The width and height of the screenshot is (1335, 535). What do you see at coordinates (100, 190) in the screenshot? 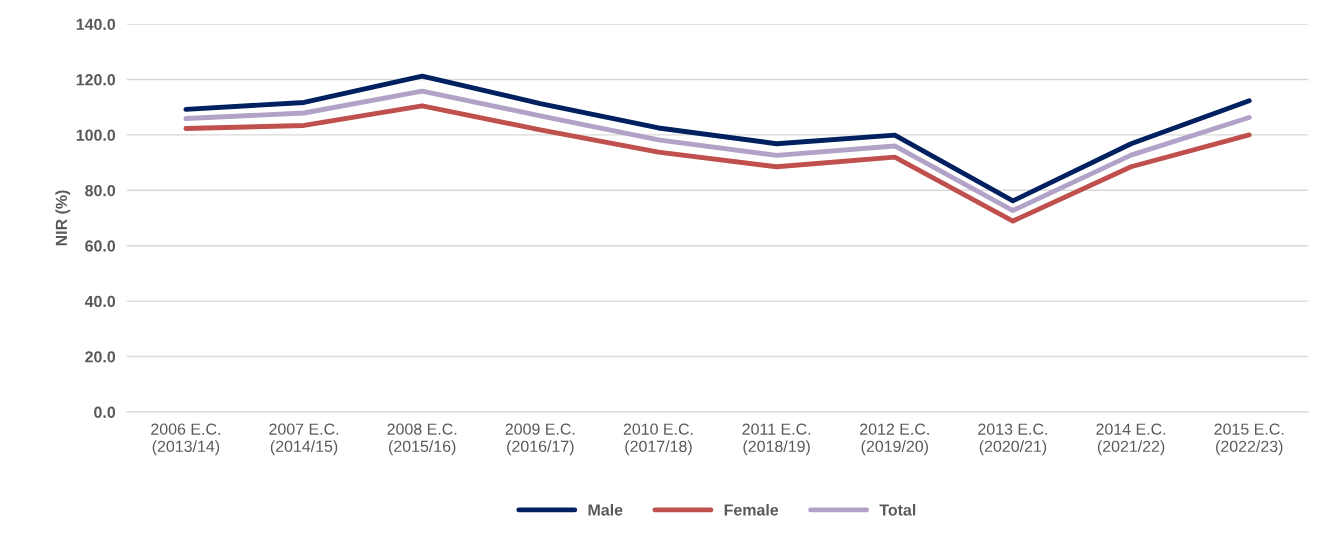
I see `y-tick-label: 80.0` at bounding box center [100, 190].